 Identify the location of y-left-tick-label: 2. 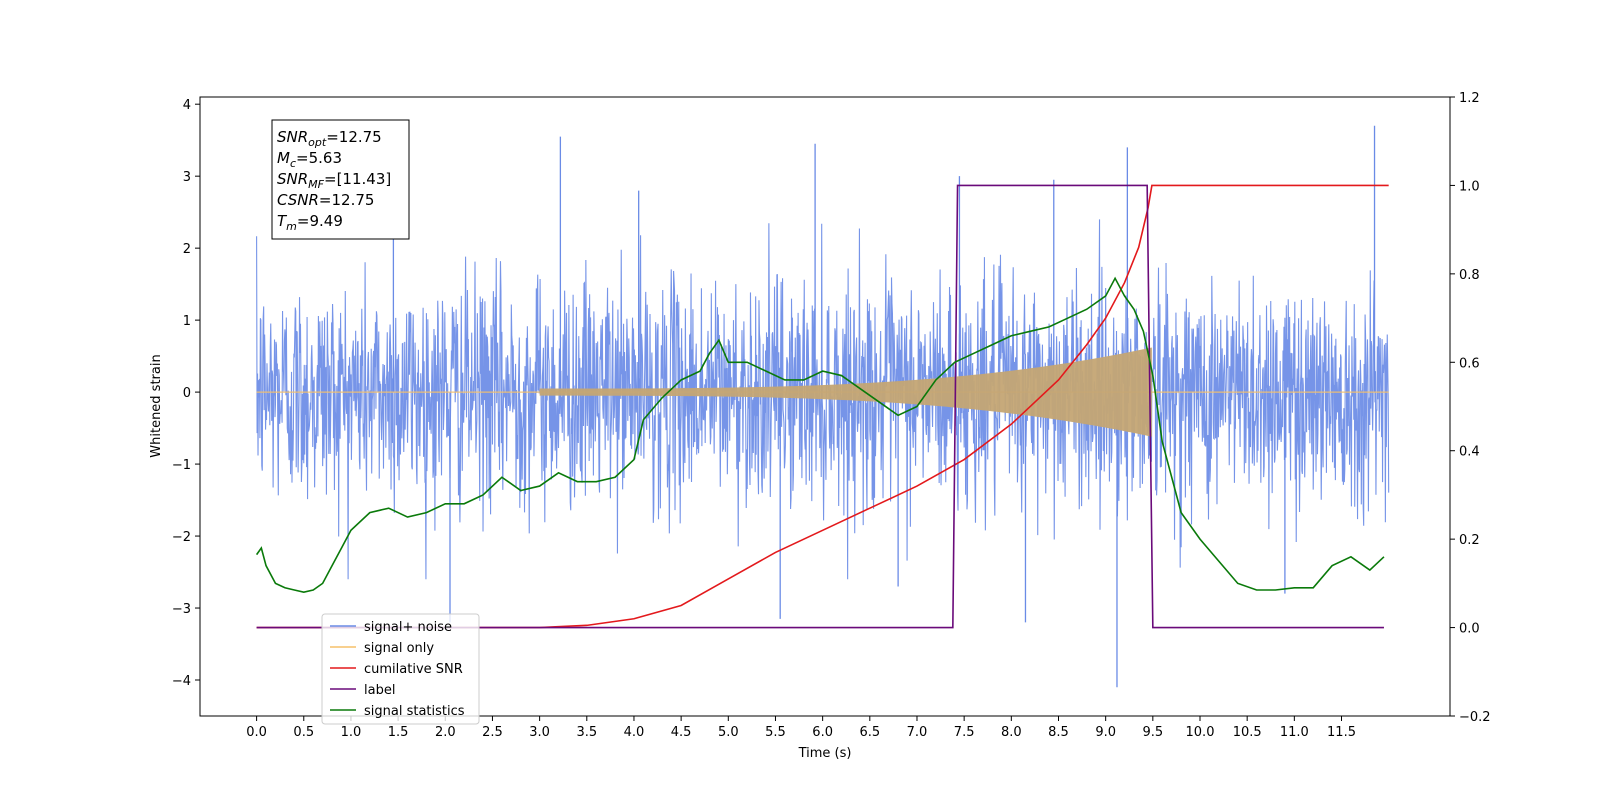
(187, 249).